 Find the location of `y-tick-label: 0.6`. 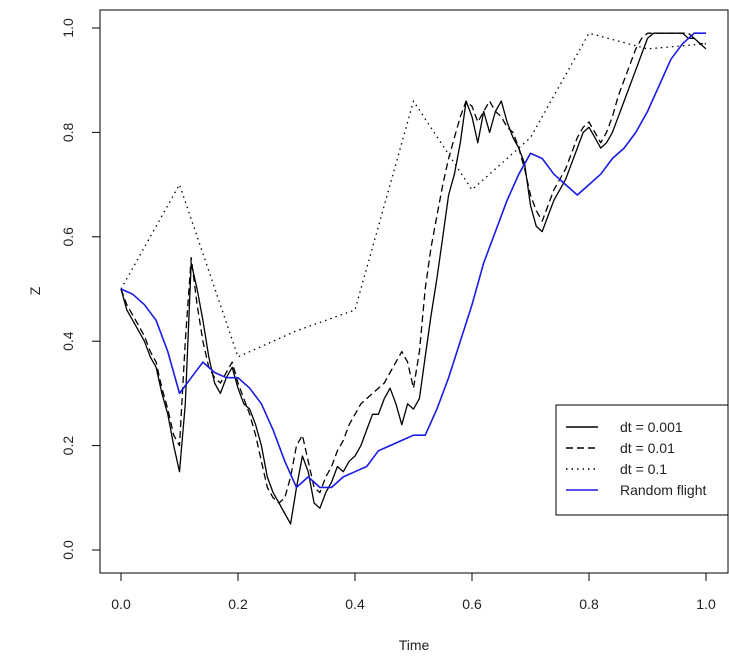

y-tick-label: 0.6 is located at coordinates (68, 237).